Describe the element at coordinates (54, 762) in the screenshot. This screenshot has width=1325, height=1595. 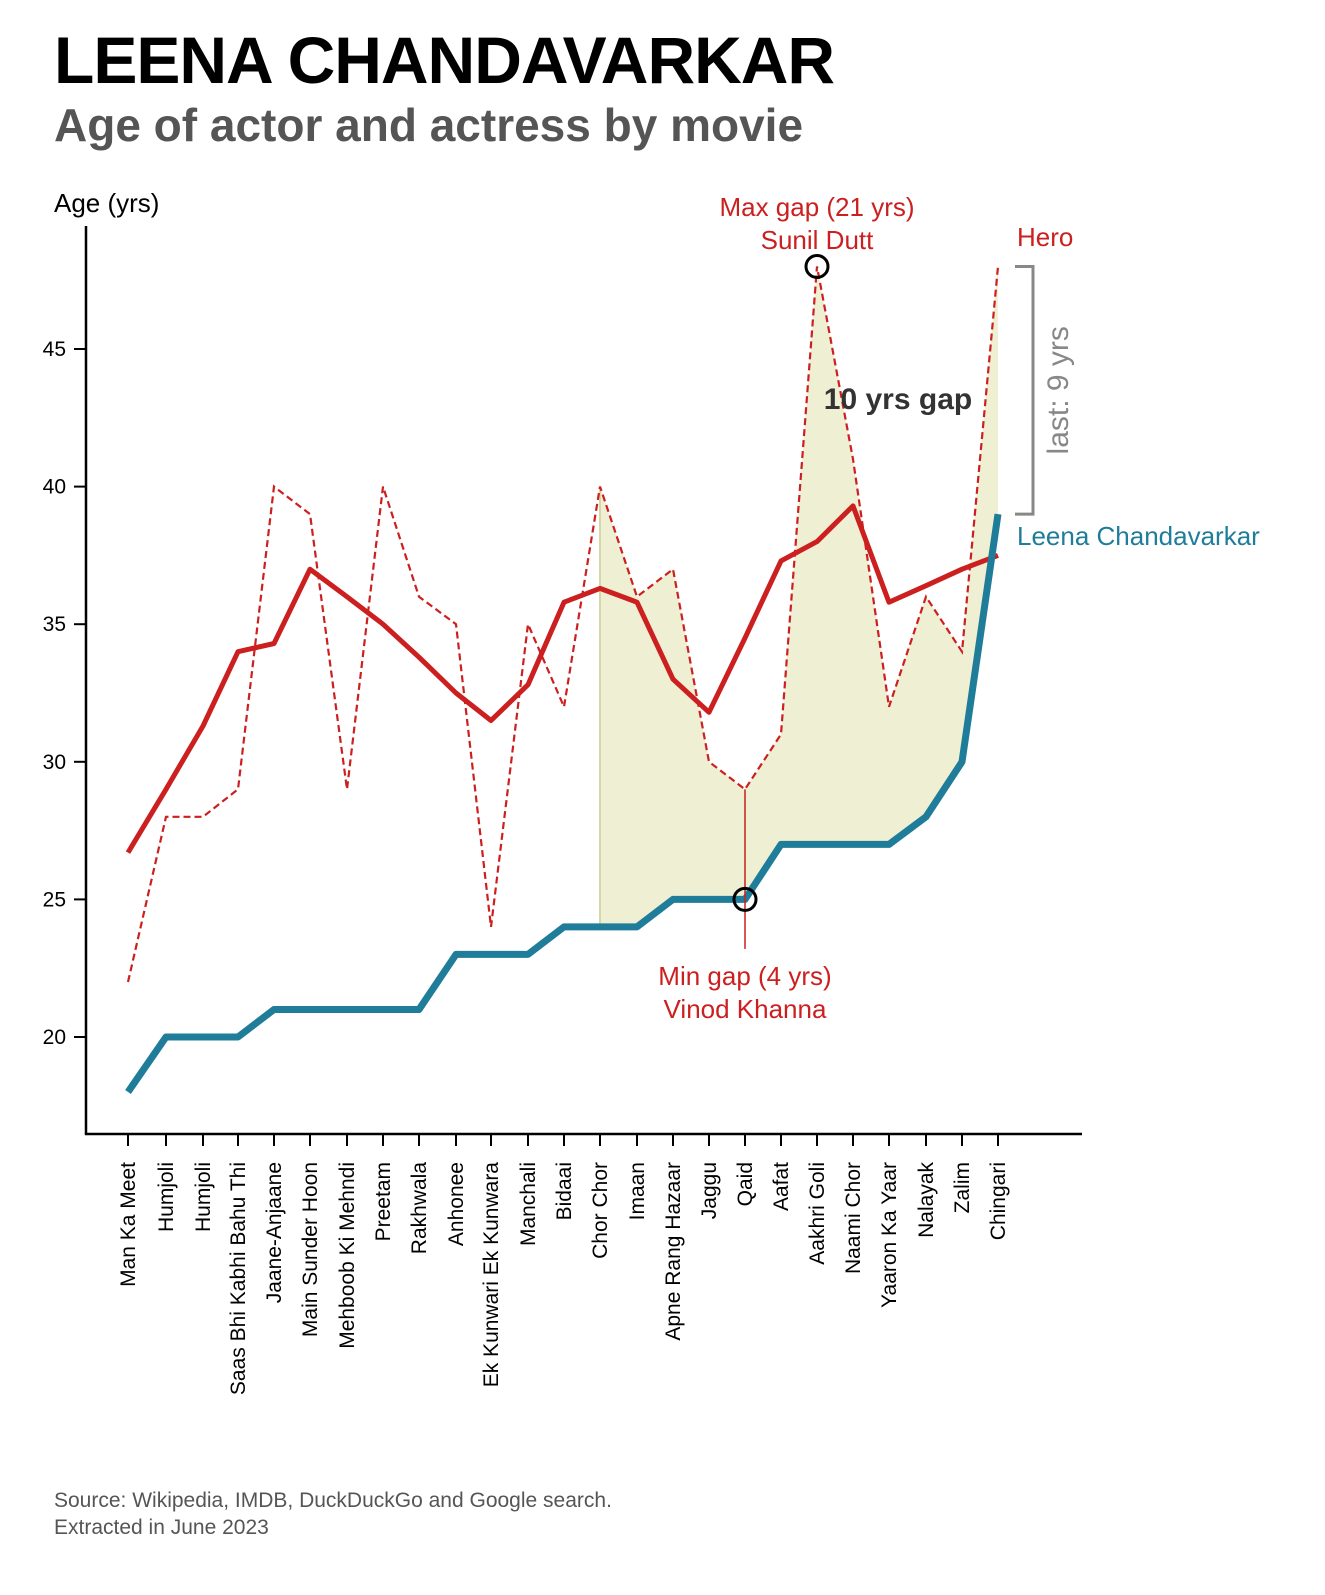
I see `y-tick-label: 30` at that location.